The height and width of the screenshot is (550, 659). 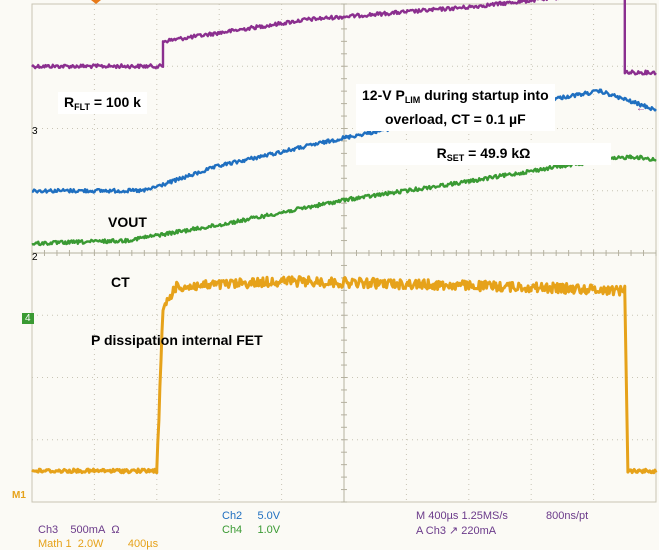 What do you see at coordinates (462, 516) in the screenshot?
I see `timebase-readout: M 400µs 1.25MS/s` at bounding box center [462, 516].